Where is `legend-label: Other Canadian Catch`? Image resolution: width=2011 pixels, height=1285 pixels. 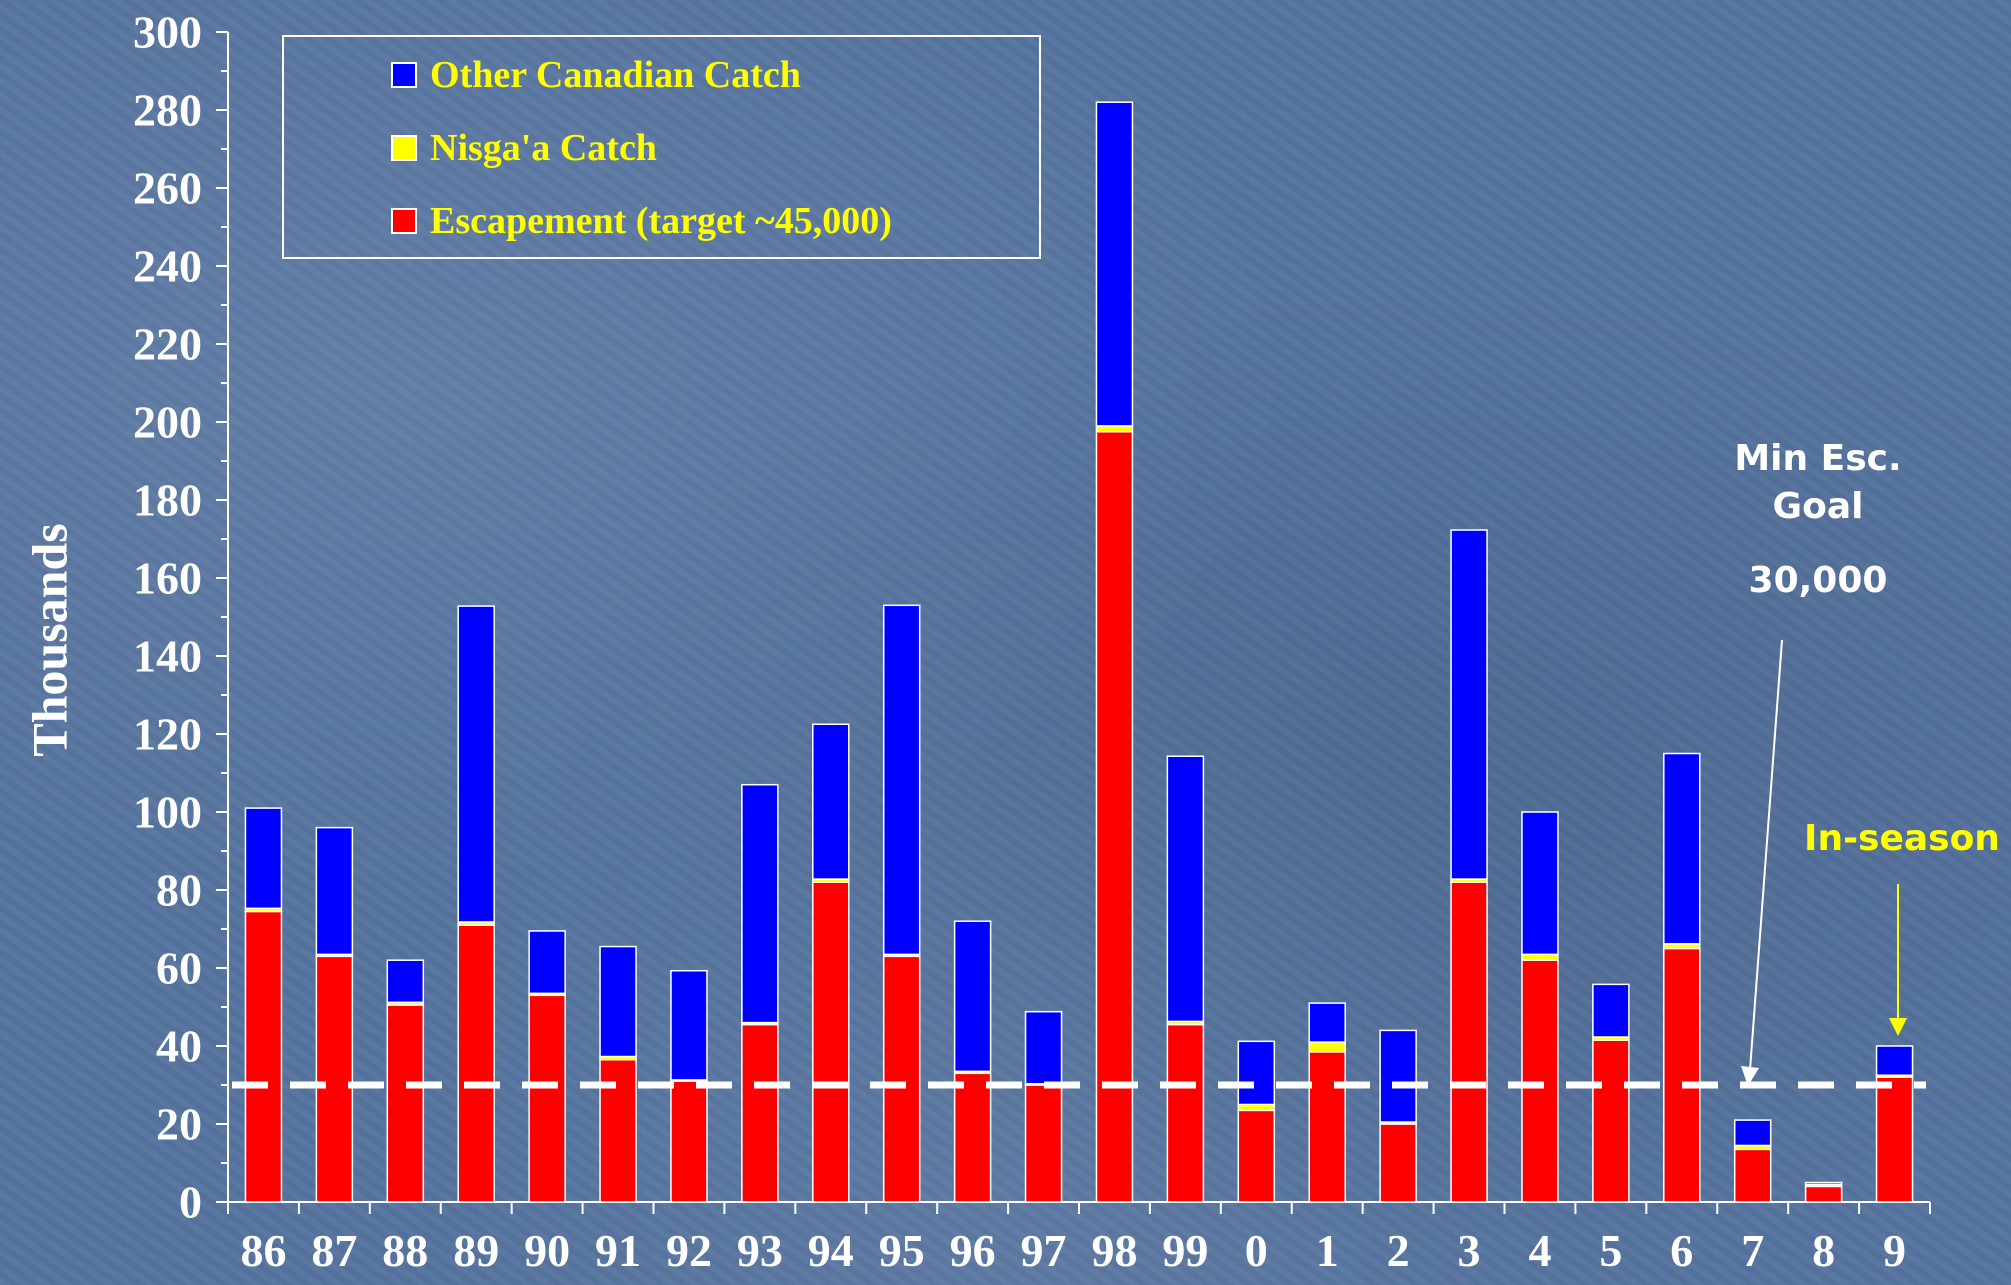
legend-label: Other Canadian Catch is located at coordinates (615, 75).